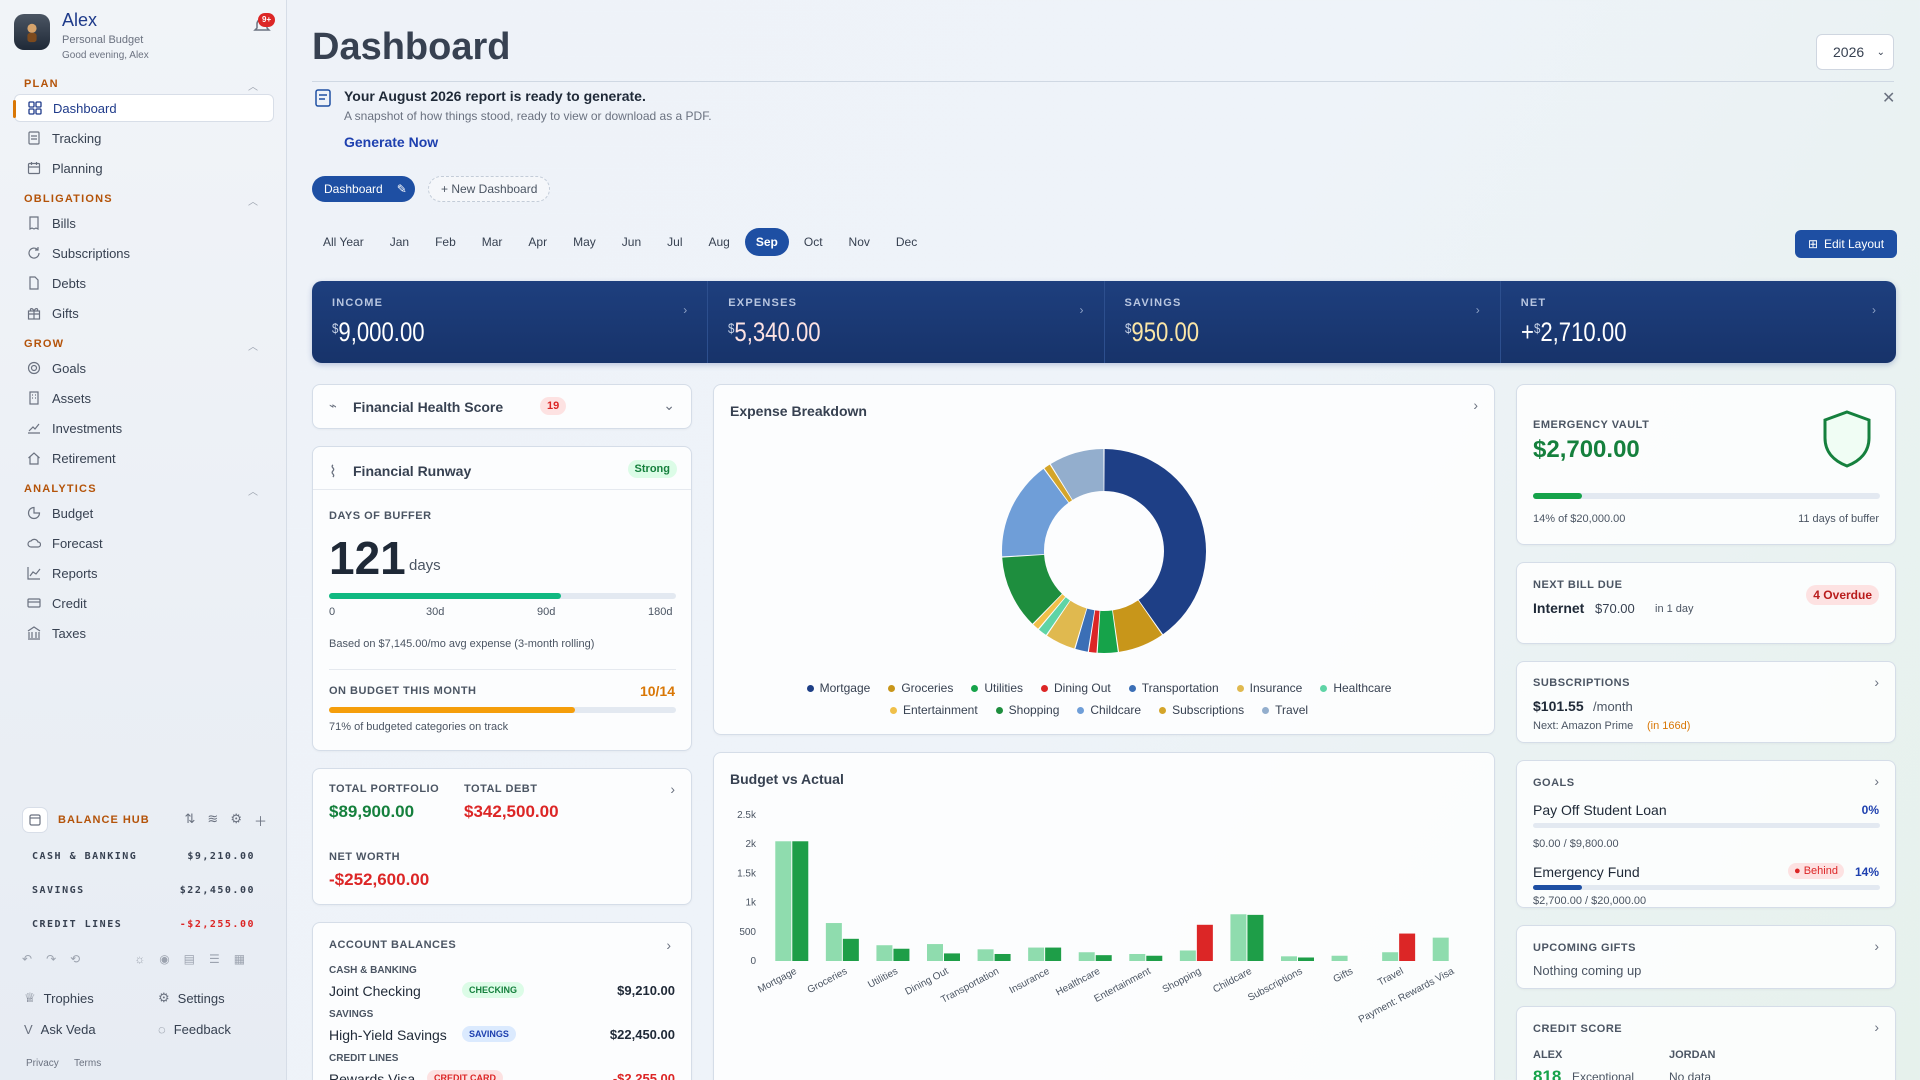  What do you see at coordinates (144, 573) in the screenshot?
I see `sidebar-item-reports: Reports` at bounding box center [144, 573].